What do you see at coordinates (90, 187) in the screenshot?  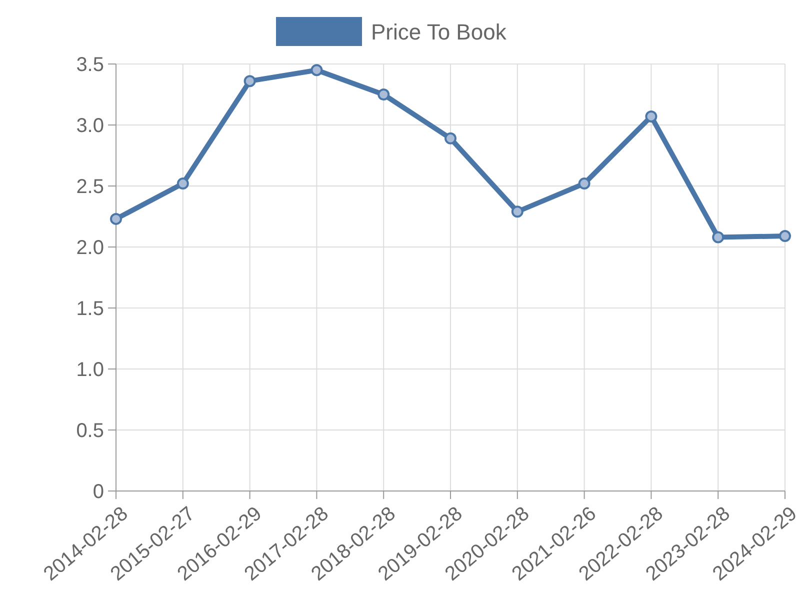 I see `y-tick-label: 2.5` at bounding box center [90, 187].